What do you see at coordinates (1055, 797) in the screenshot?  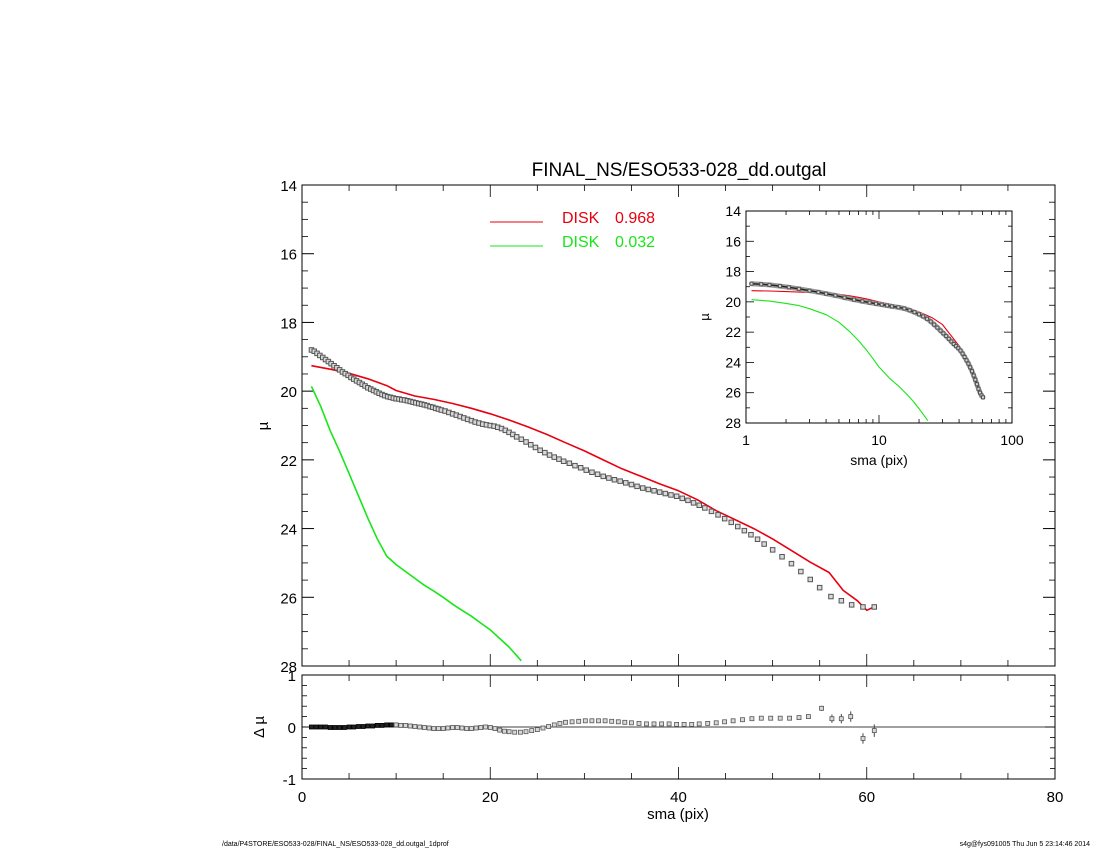 I see `residual-x-tick-label: 80` at bounding box center [1055, 797].